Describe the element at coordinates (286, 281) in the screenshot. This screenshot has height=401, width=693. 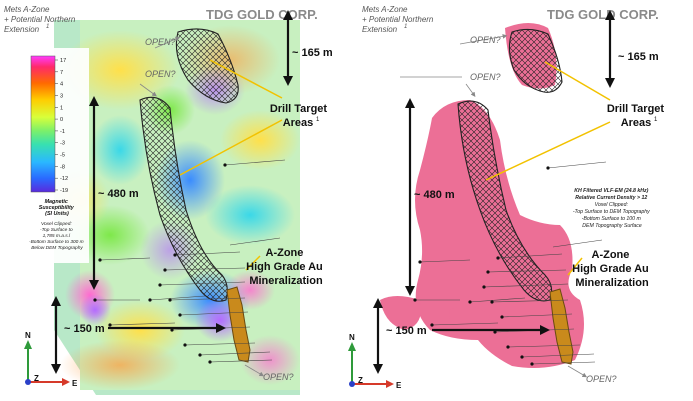
I see `left-a-zone-line-3: Mineralization` at that location.